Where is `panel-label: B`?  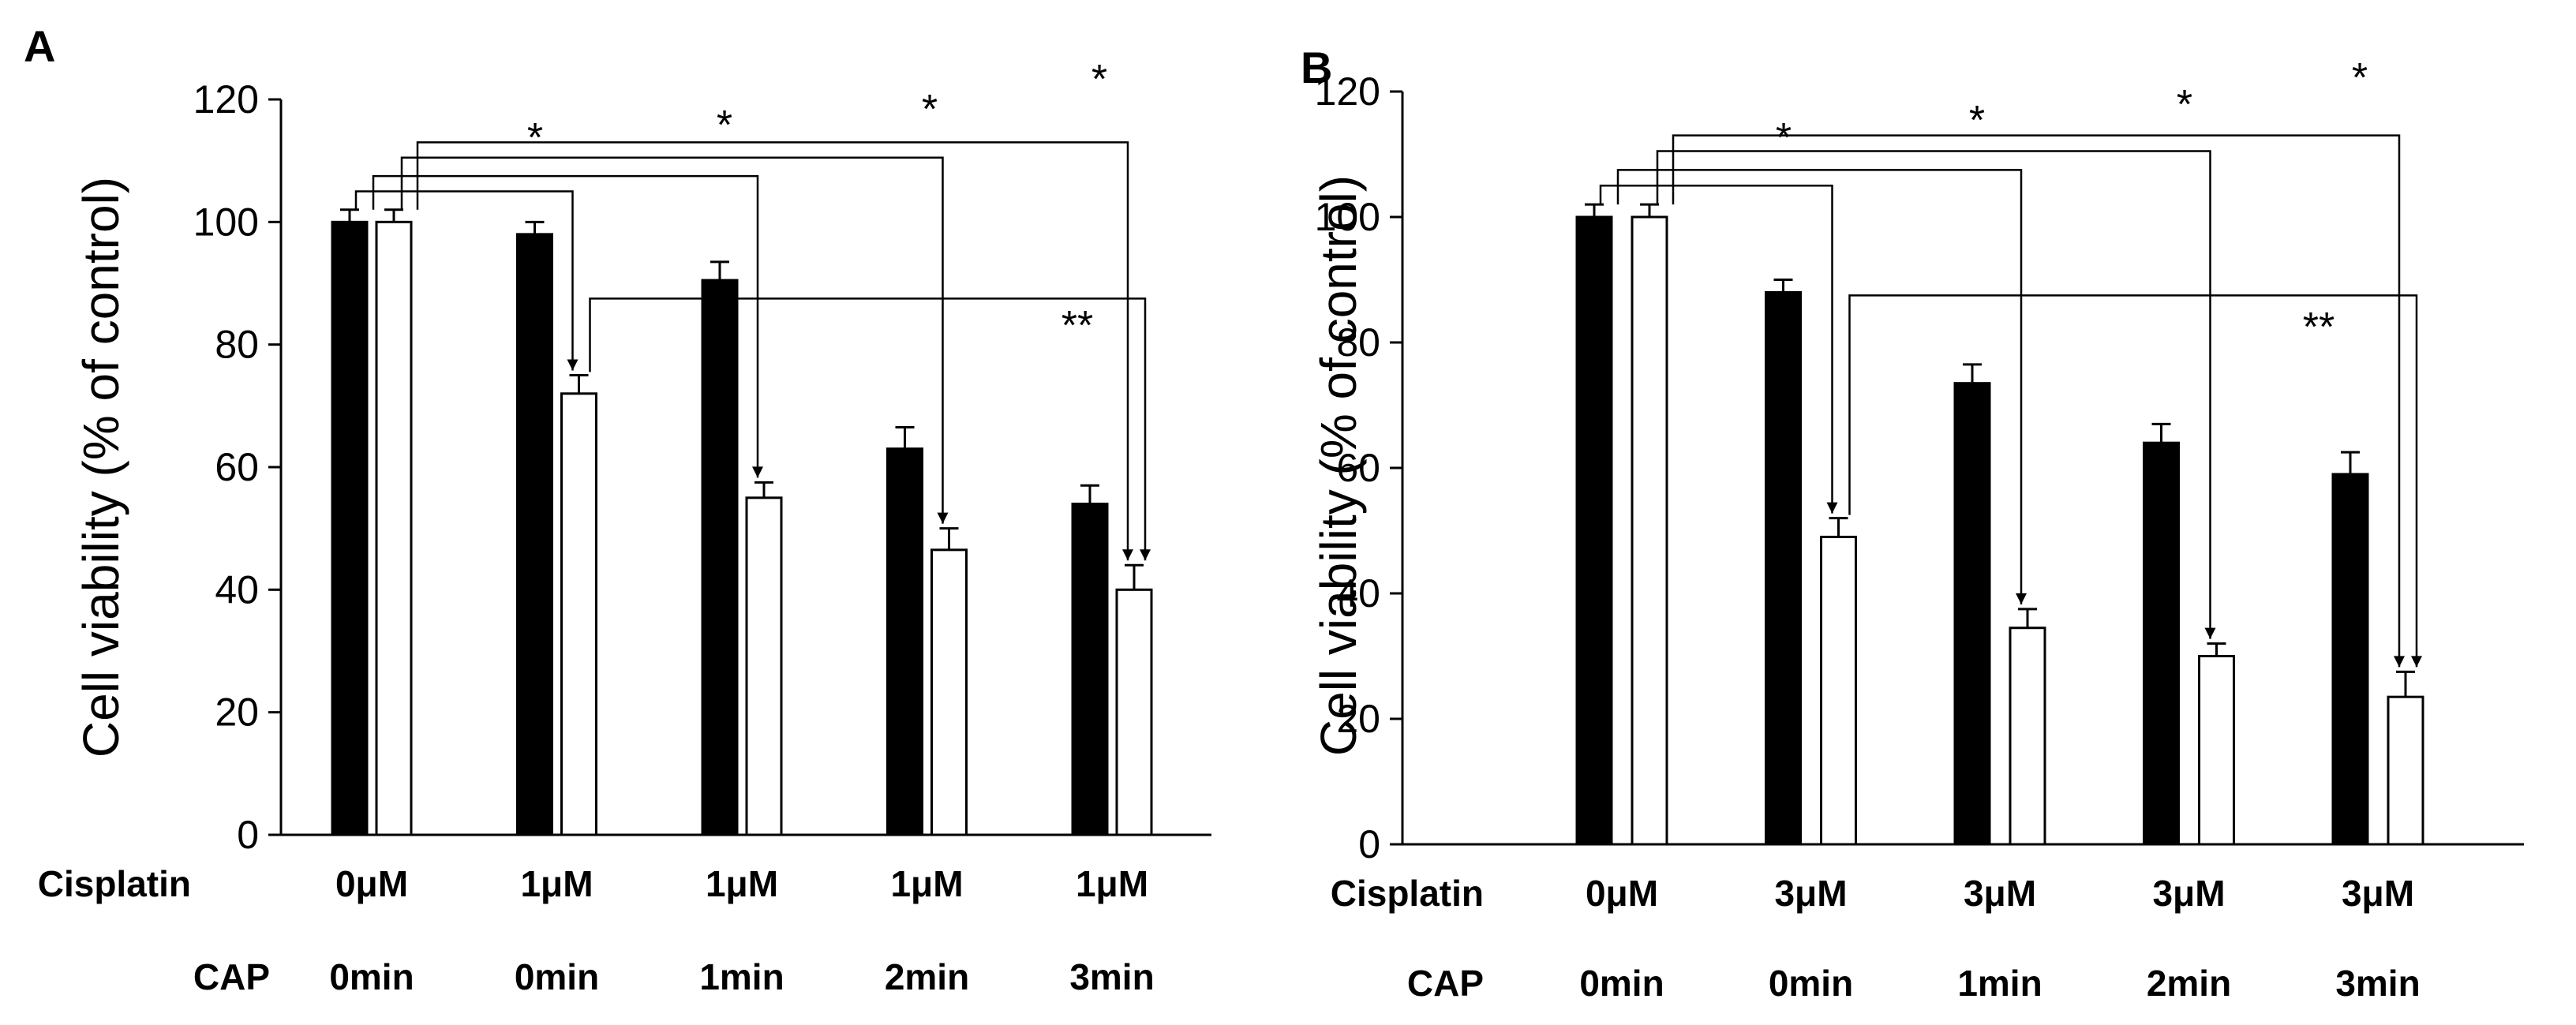
panel-label: B is located at coordinates (1316, 67).